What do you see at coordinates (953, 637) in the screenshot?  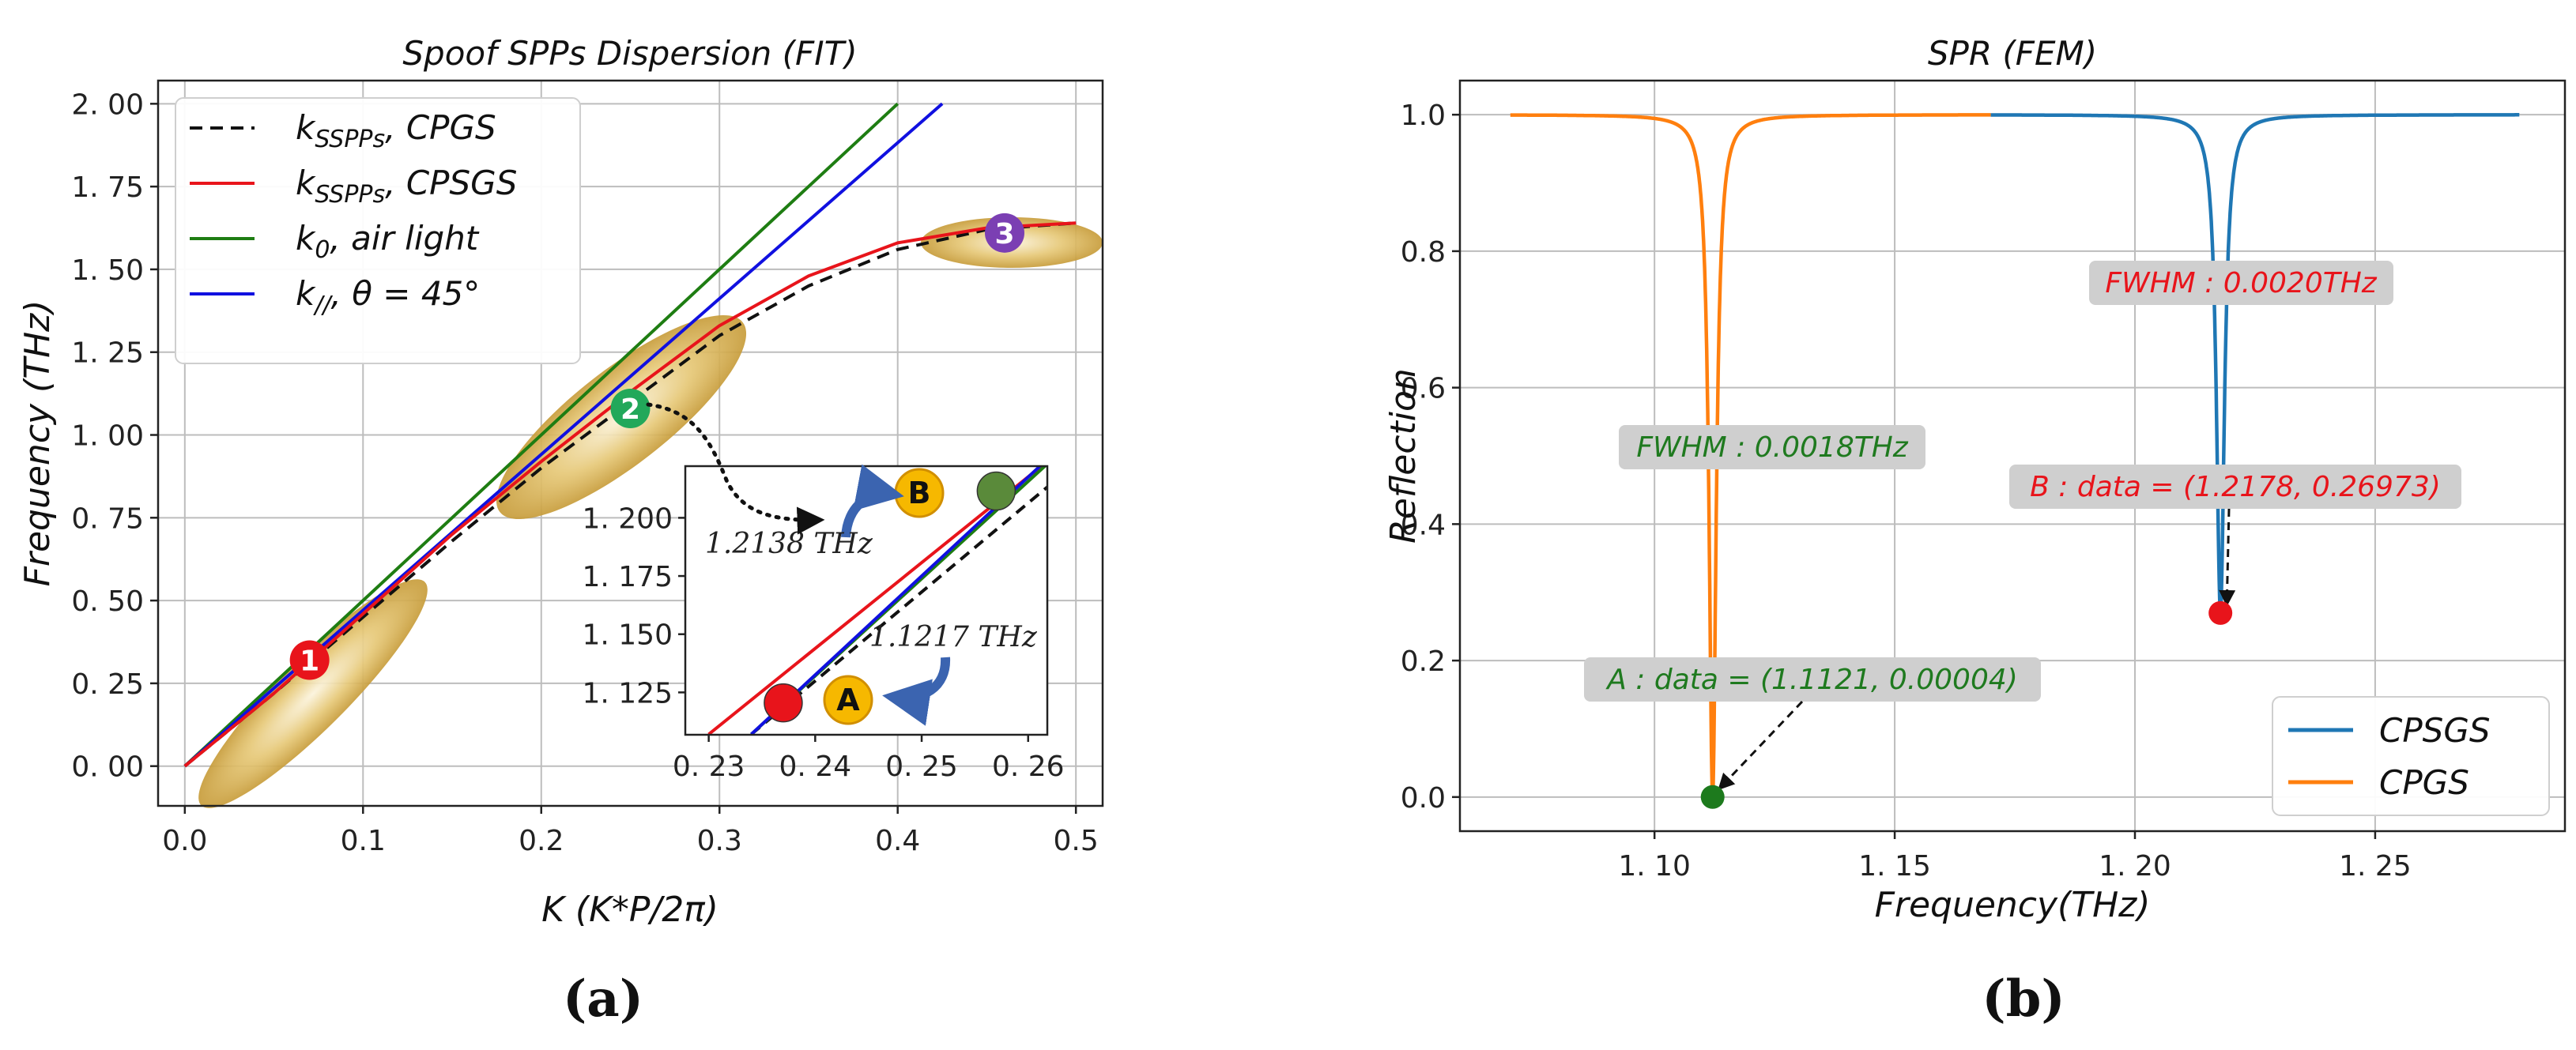 I see `inset-annotation-a-freq: 1.1217 THz` at bounding box center [953, 637].